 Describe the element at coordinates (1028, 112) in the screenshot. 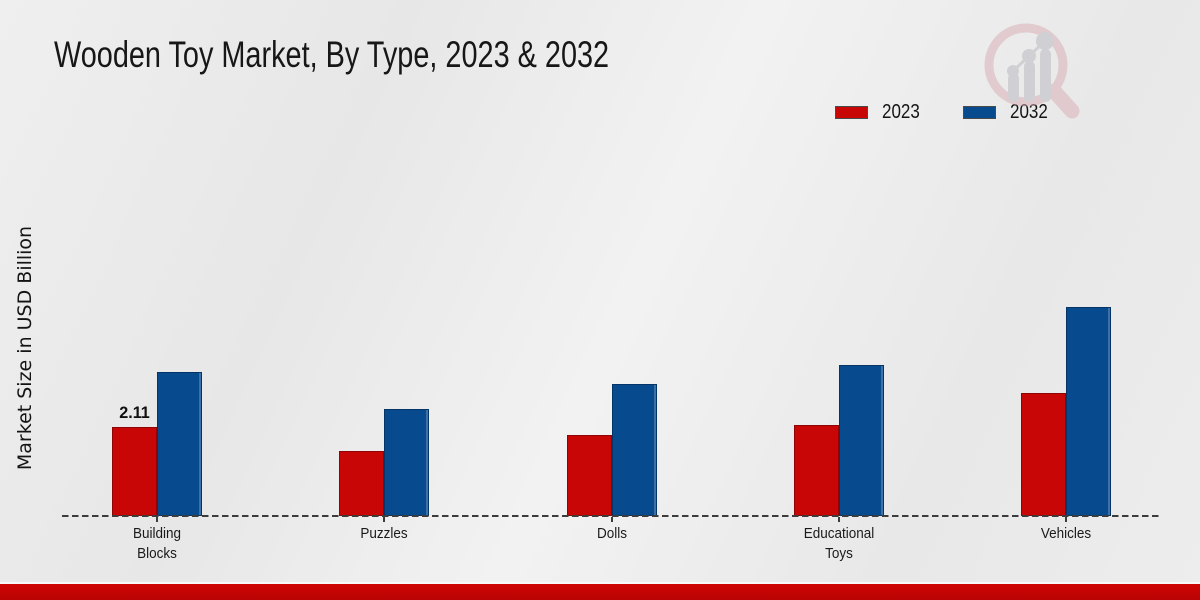

I see `legend-label-2032: 2032` at that location.